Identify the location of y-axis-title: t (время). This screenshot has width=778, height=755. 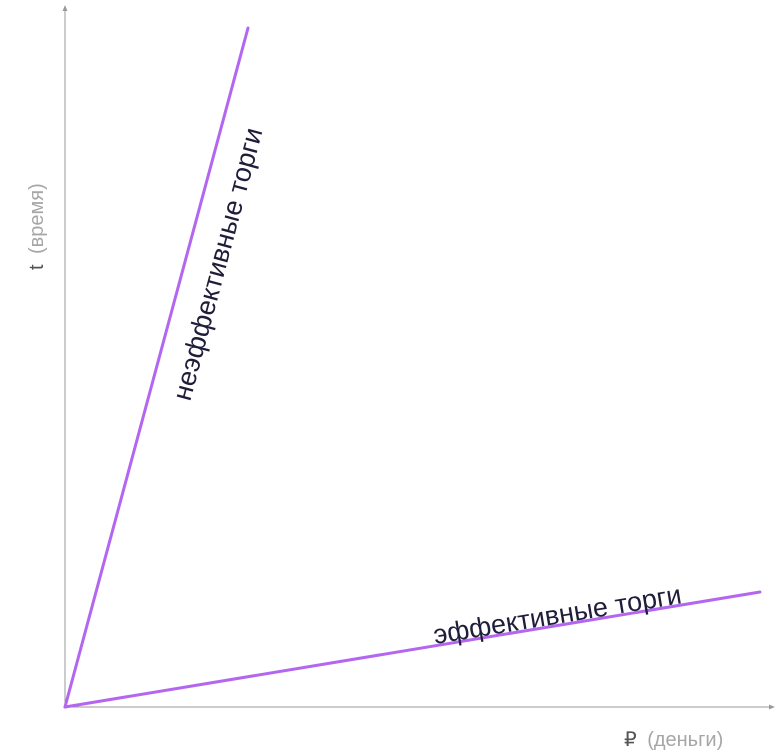
(37, 226).